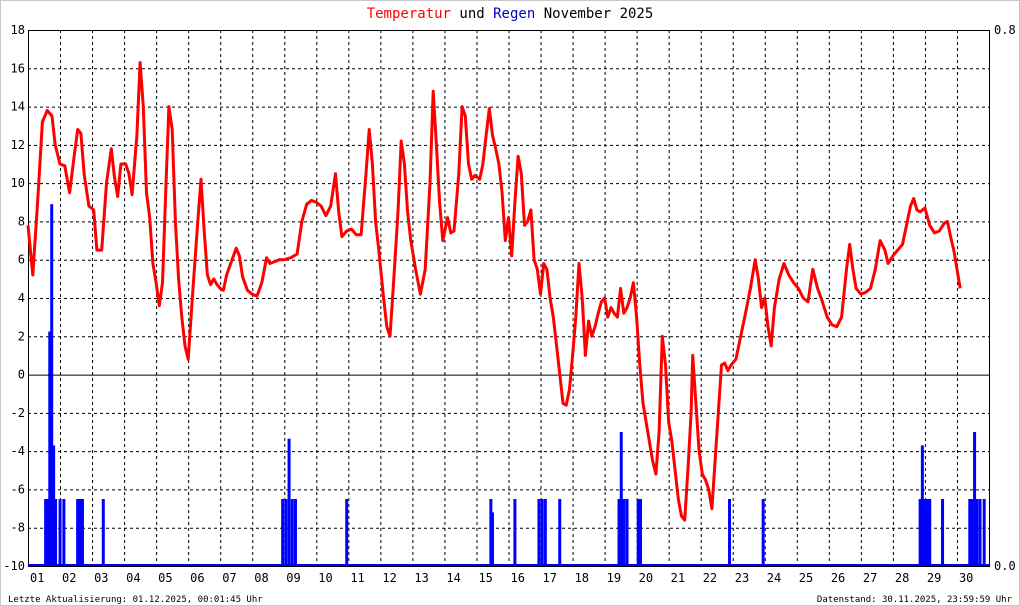 The height and width of the screenshot is (606, 1020). I want to click on x-tick-label: 27, so click(870, 578).